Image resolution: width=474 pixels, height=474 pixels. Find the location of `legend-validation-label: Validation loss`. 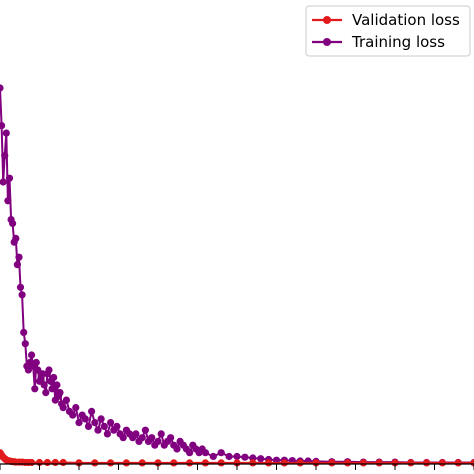

legend-validation-label: Validation loss is located at coordinates (406, 20).